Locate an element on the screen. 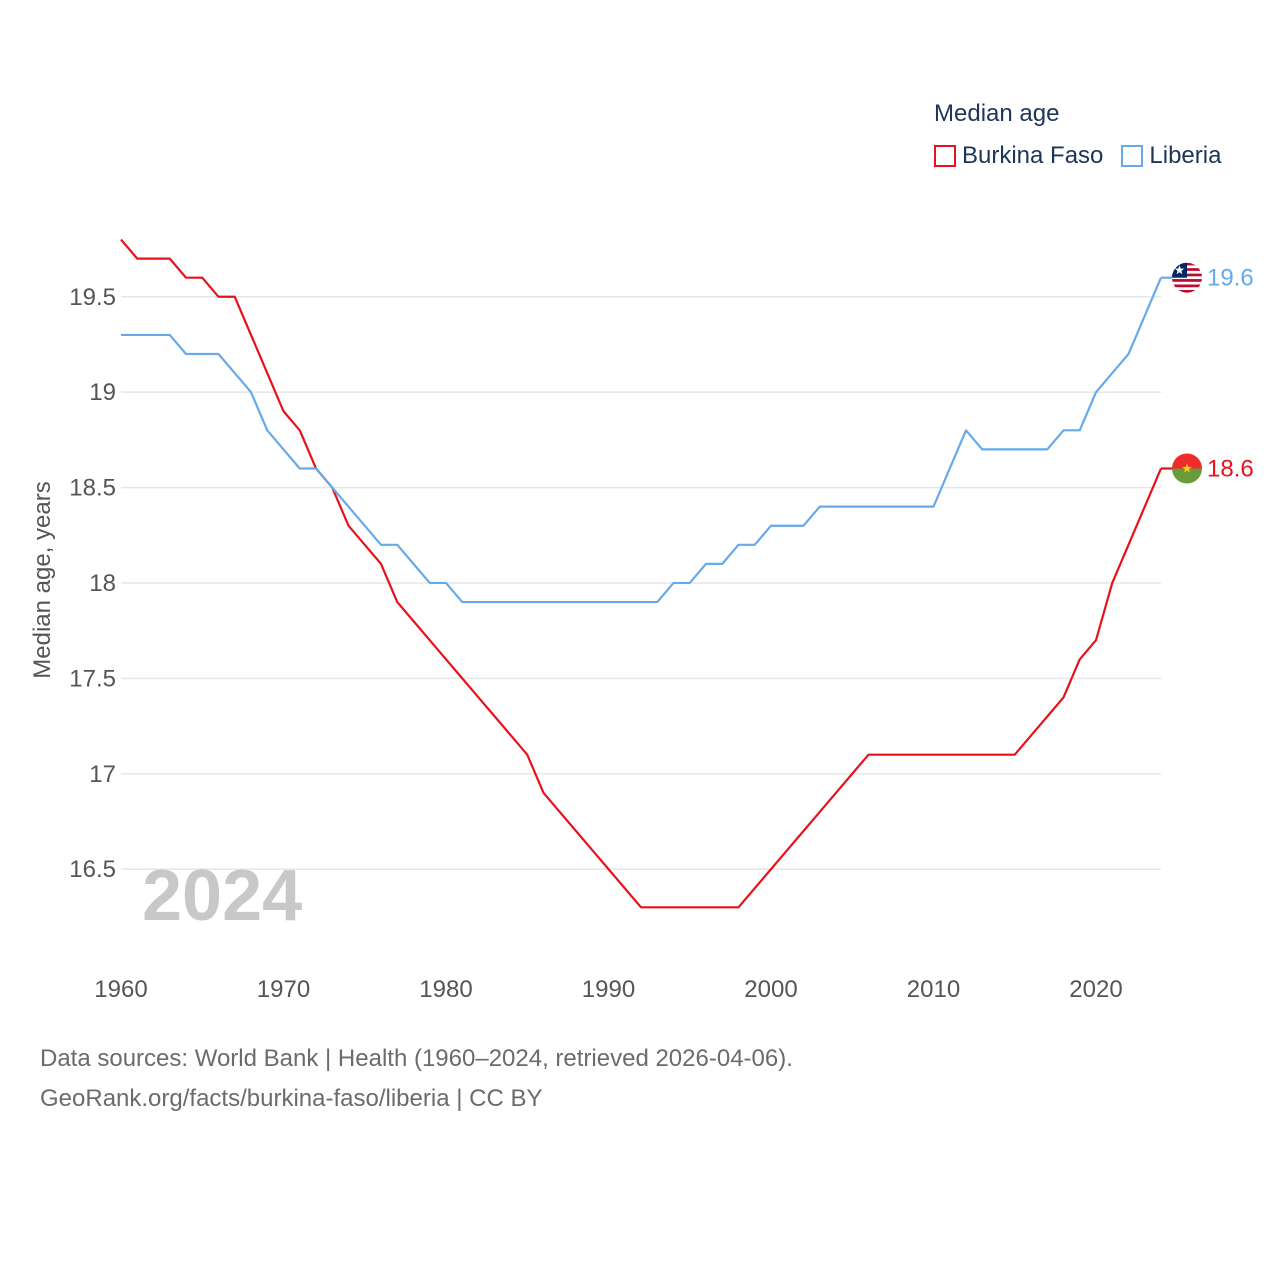 This screenshot has width=1280, height=1280. x-axis-ticks: 1960 1970 1980 1990 2000 2010 2020 is located at coordinates (608, 989).